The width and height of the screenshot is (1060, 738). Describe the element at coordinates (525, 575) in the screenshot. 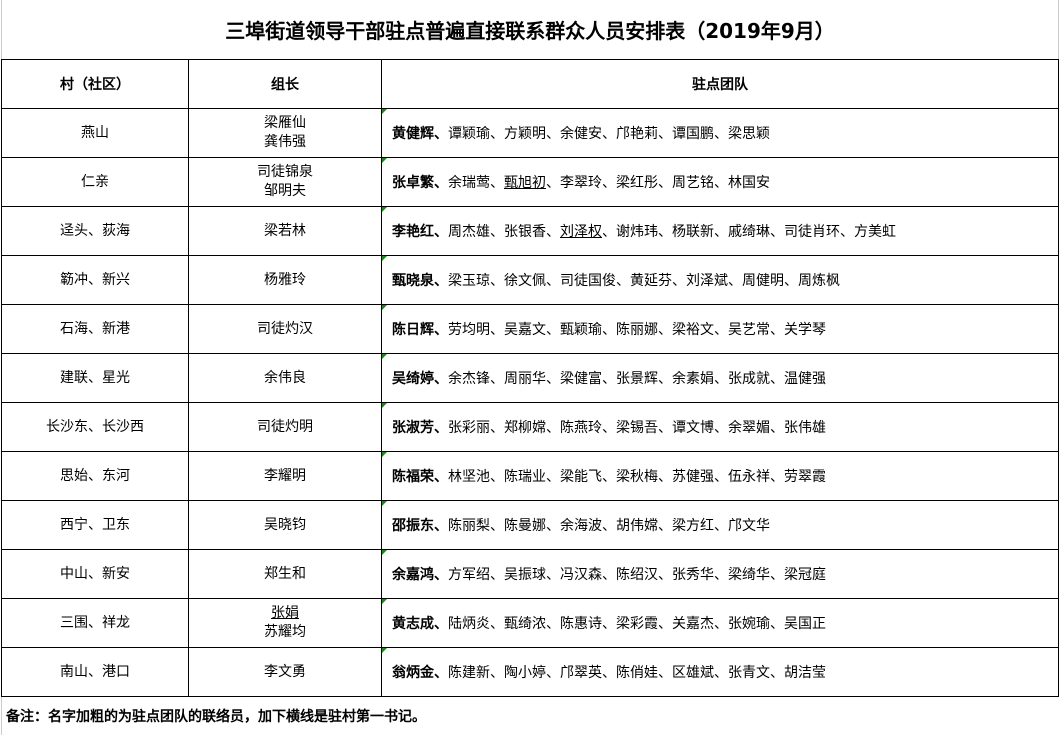

I see `team-member-name: 吴振球` at that location.